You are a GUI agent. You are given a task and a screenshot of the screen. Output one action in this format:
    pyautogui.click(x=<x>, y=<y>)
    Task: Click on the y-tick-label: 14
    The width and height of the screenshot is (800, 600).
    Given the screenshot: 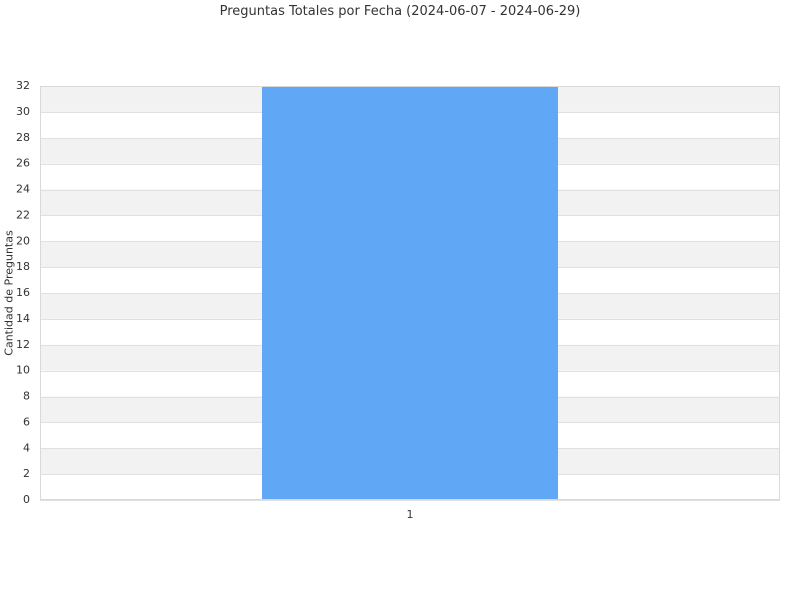 What is the action you would take?
    pyautogui.click(x=23, y=318)
    